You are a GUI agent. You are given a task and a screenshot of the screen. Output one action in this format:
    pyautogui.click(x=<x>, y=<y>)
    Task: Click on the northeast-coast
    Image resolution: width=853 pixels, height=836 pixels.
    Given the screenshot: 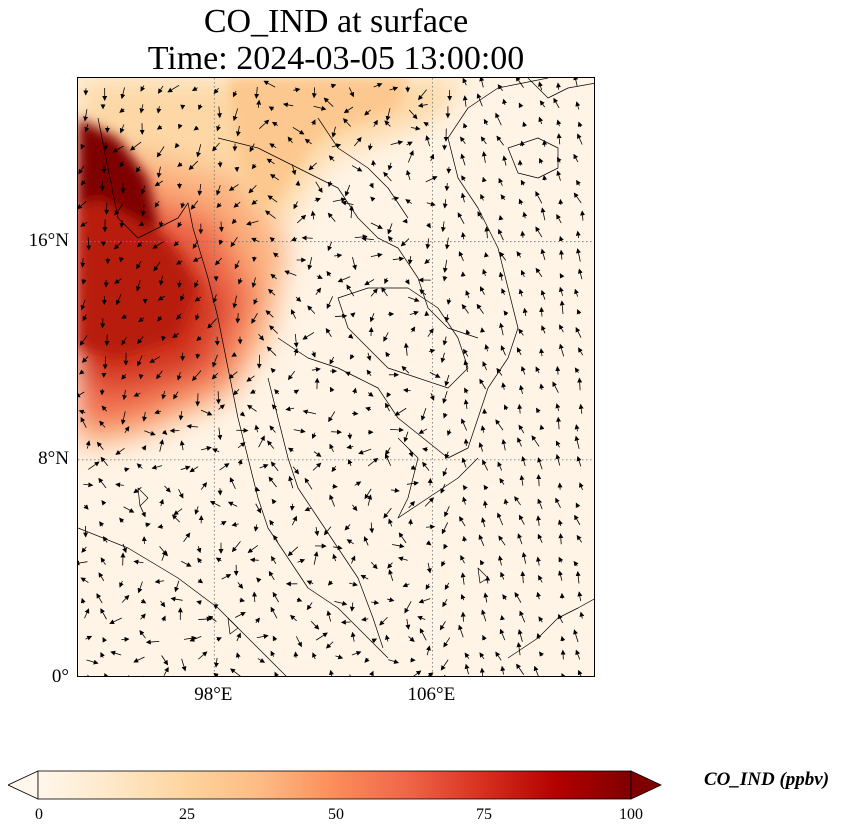 What is the action you would take?
    pyautogui.click(x=560, y=88)
    